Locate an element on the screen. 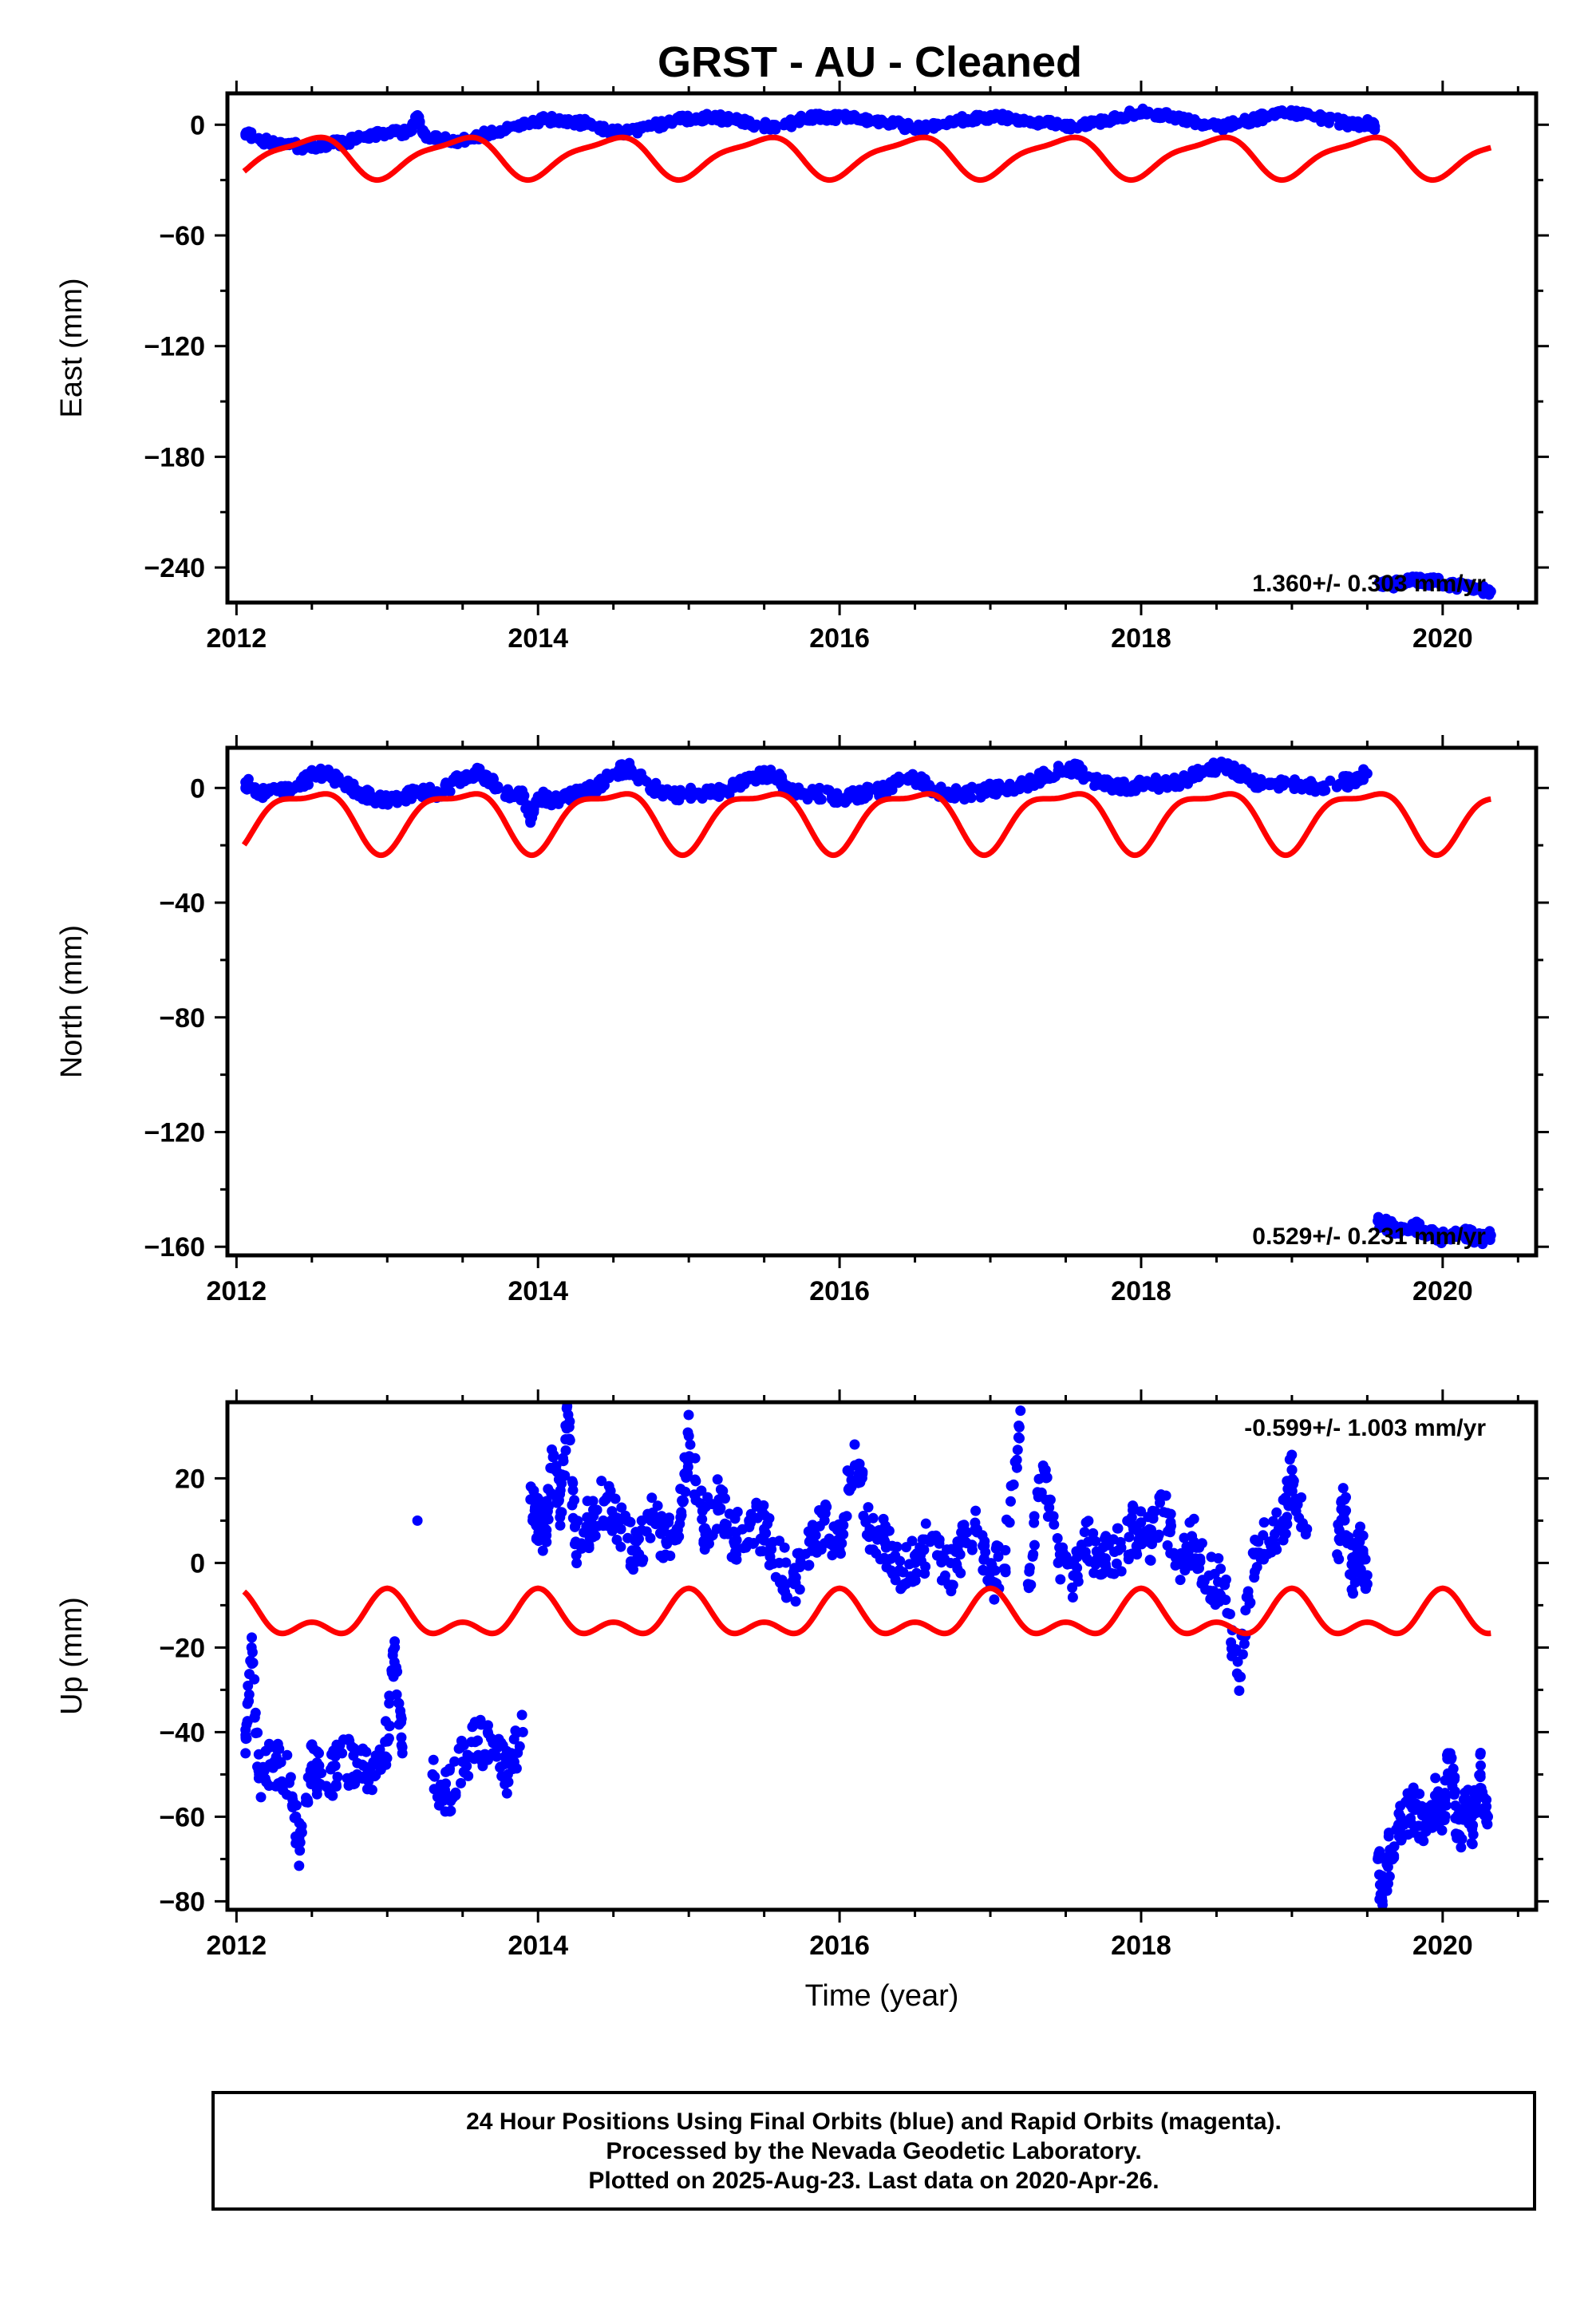 The width and height of the screenshot is (1596, 2316). figure-title: GRST - AU - Cleaned is located at coordinates (870, 62).